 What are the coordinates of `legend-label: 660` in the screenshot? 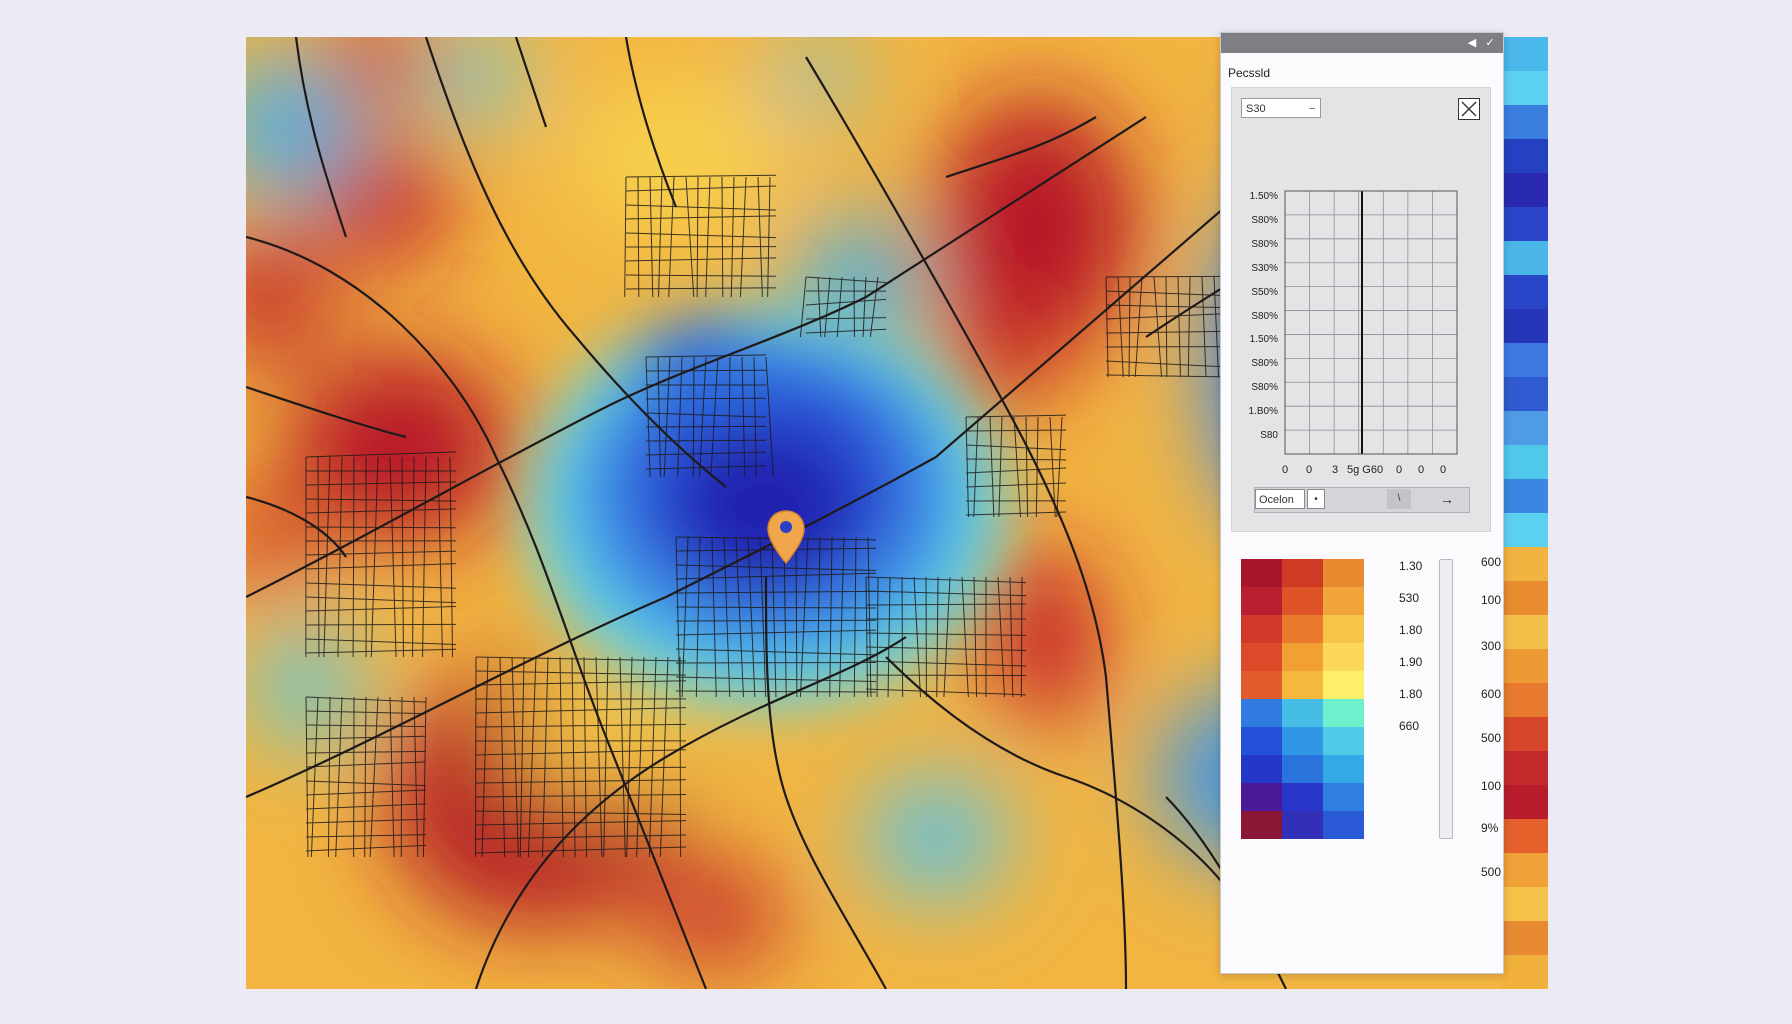 It's located at (1409, 726).